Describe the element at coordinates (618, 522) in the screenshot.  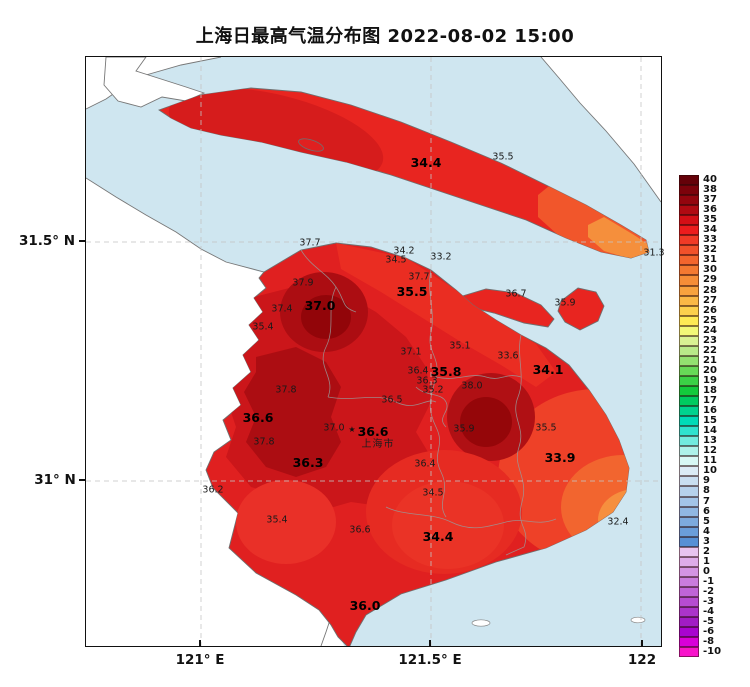
I see `station-temperature-label: 32.4` at that location.